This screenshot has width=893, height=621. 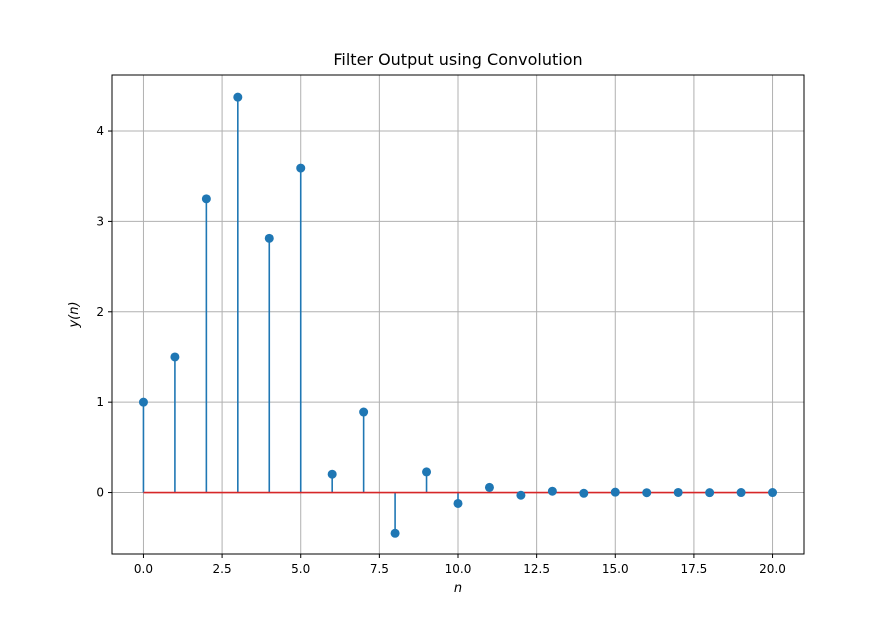 What do you see at coordinates (100, 312) in the screenshot?
I see `y-tick-label: 2` at bounding box center [100, 312].